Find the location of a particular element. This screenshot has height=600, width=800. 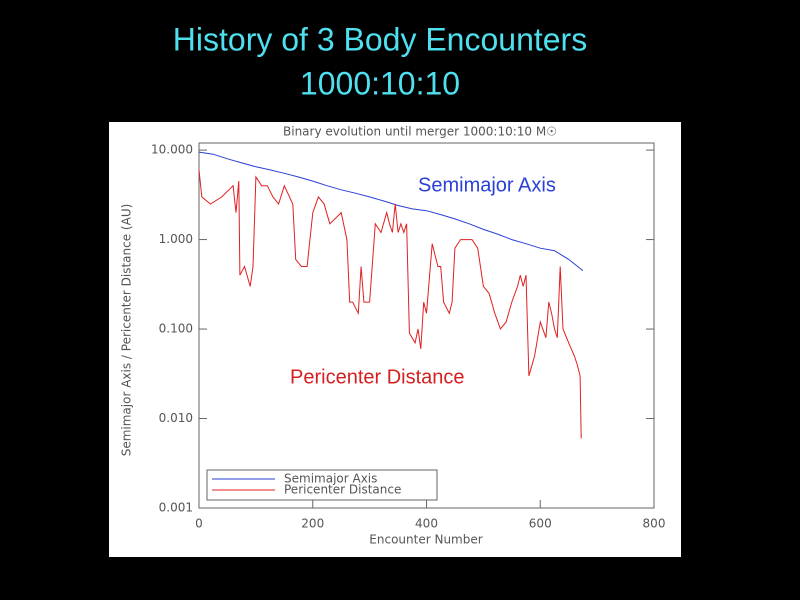

x-tick-label: 400 is located at coordinates (426, 524).